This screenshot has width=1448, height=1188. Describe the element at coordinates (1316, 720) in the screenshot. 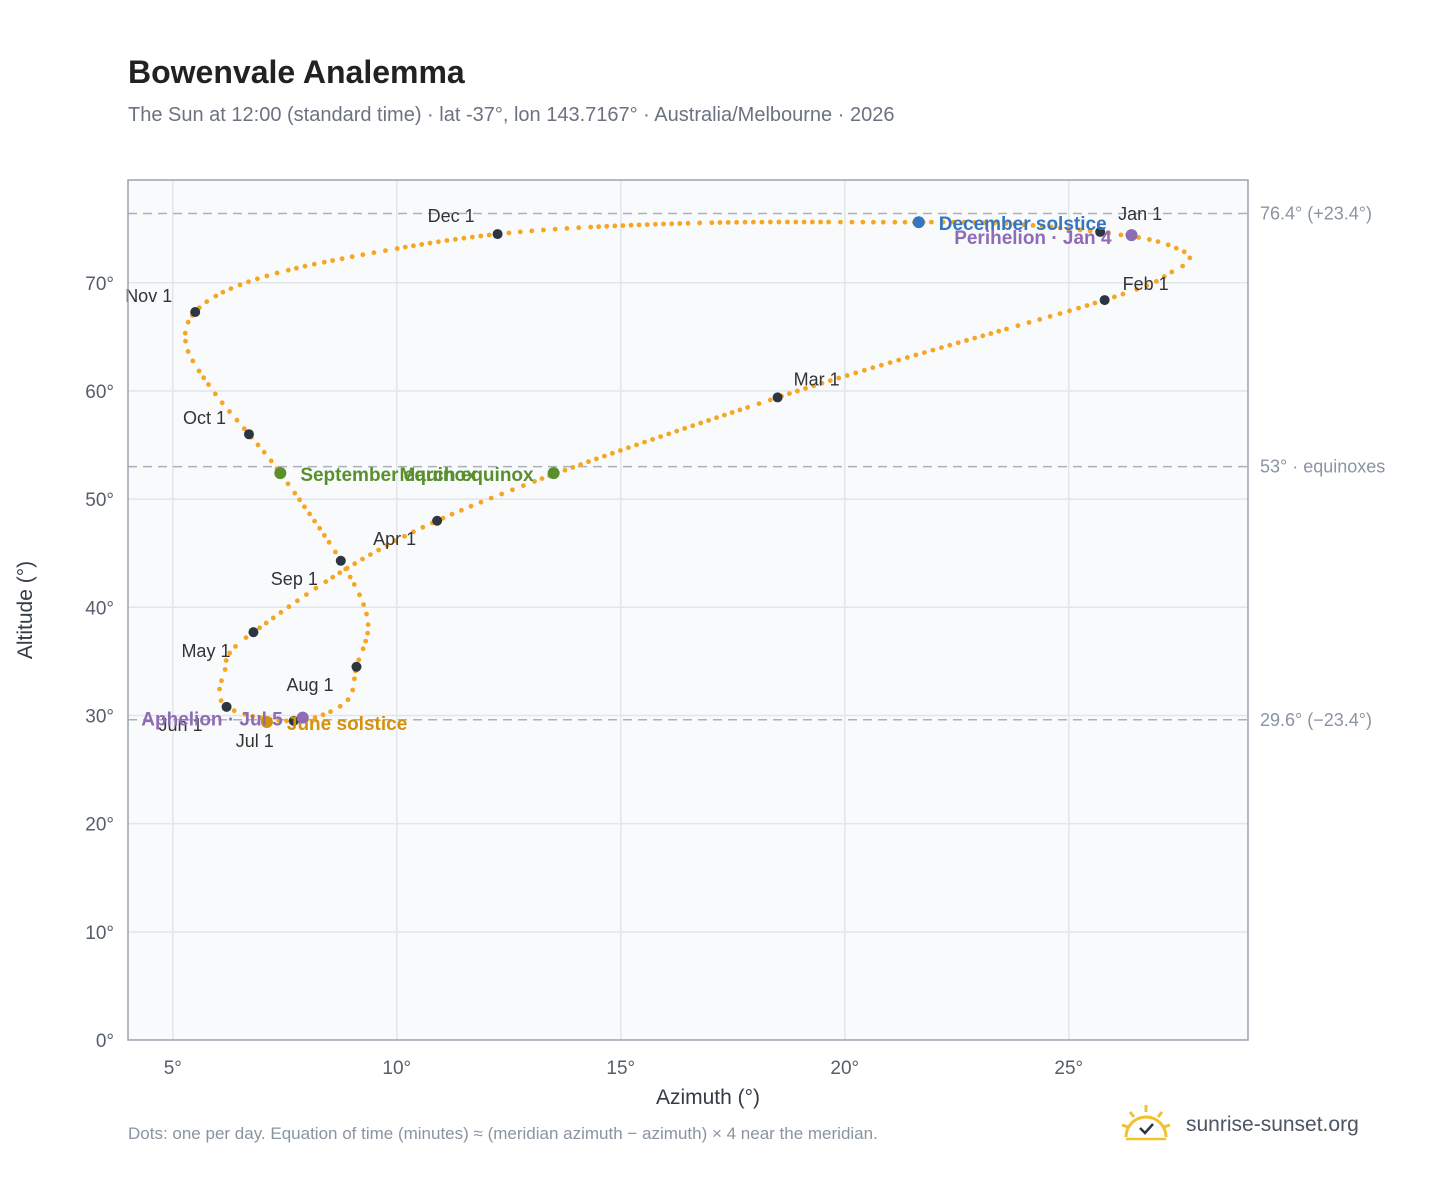

I see `reference-line-label: 29.6° (−23.4°)` at that location.